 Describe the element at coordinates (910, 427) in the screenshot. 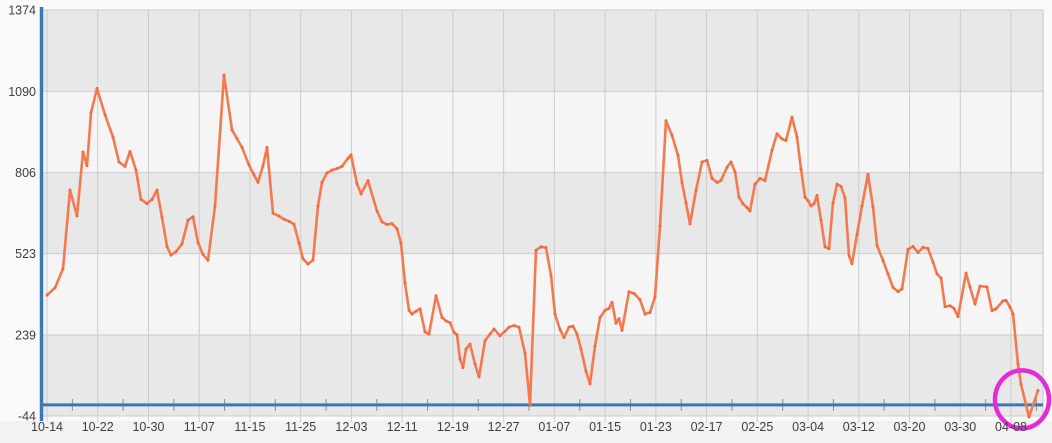

I see `x-axis-label: 03-20` at that location.